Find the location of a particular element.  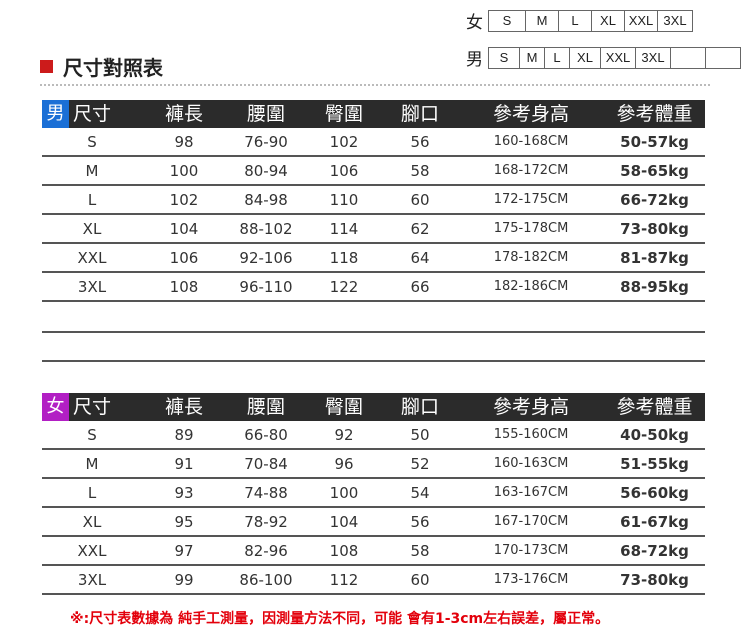

table-cell: 167-170CM is located at coordinates (531, 521).